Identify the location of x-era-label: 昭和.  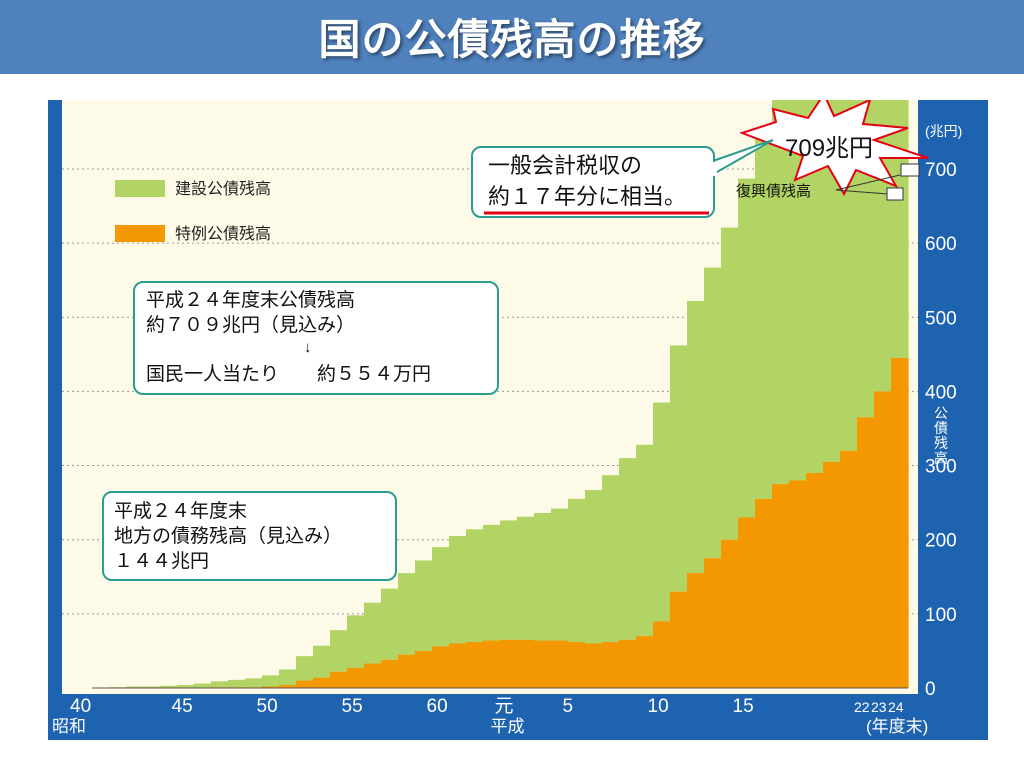
(69, 726).